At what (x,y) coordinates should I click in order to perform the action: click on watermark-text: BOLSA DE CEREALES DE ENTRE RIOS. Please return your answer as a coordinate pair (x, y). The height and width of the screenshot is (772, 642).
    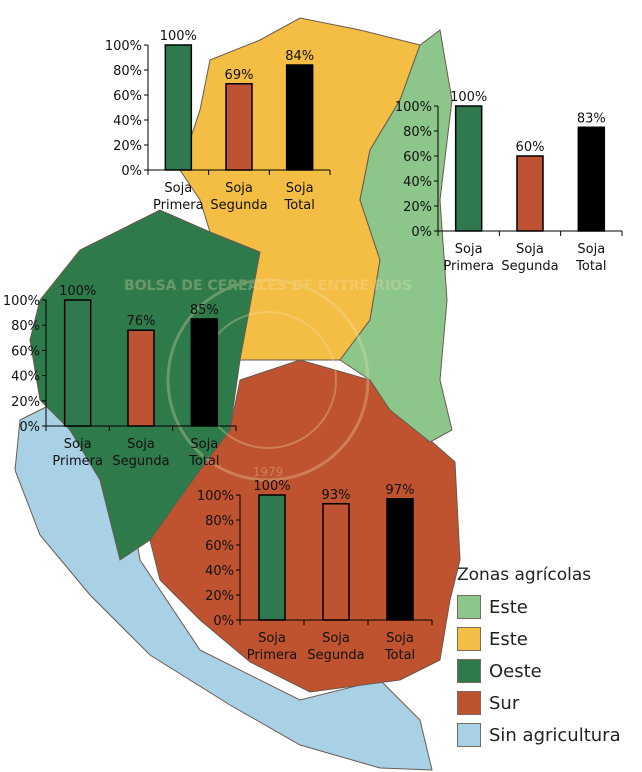
    Looking at the image, I should click on (268, 286).